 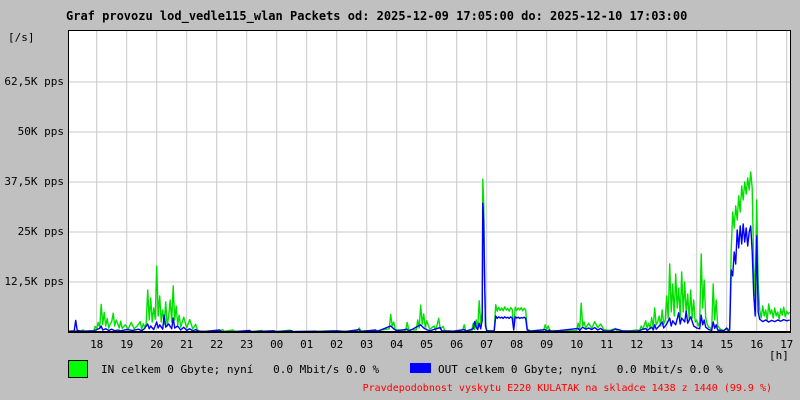 I want to click on x-axis-tick-label: 09, so click(x=547, y=344).